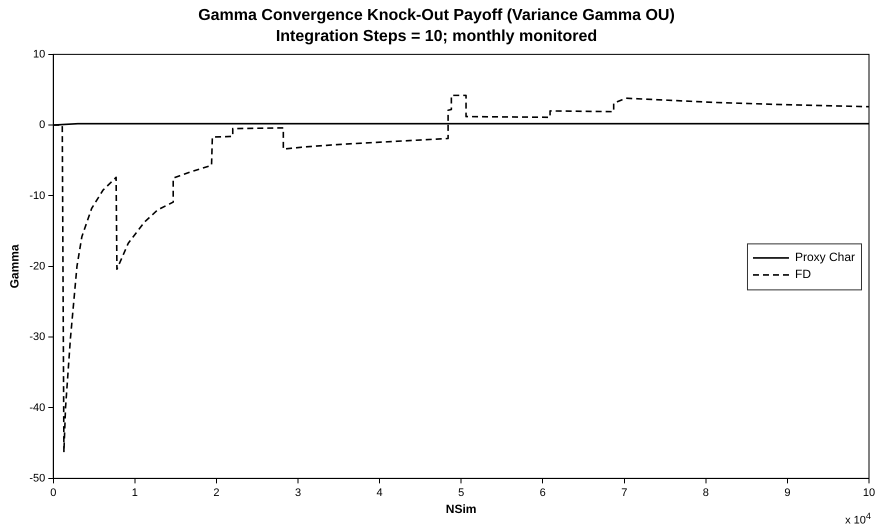 The image size is (883, 531). Describe the element at coordinates (216, 493) in the screenshot. I see `x-tick-label: 2` at that location.